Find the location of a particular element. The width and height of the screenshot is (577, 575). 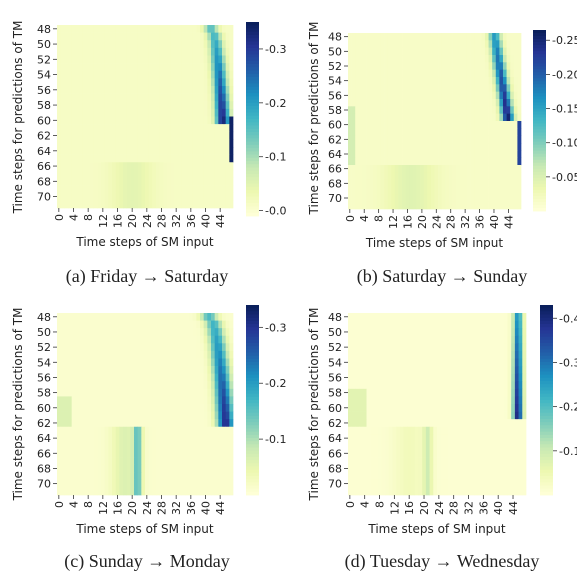

y-tick-label: 54 is located at coordinates (44, 75).